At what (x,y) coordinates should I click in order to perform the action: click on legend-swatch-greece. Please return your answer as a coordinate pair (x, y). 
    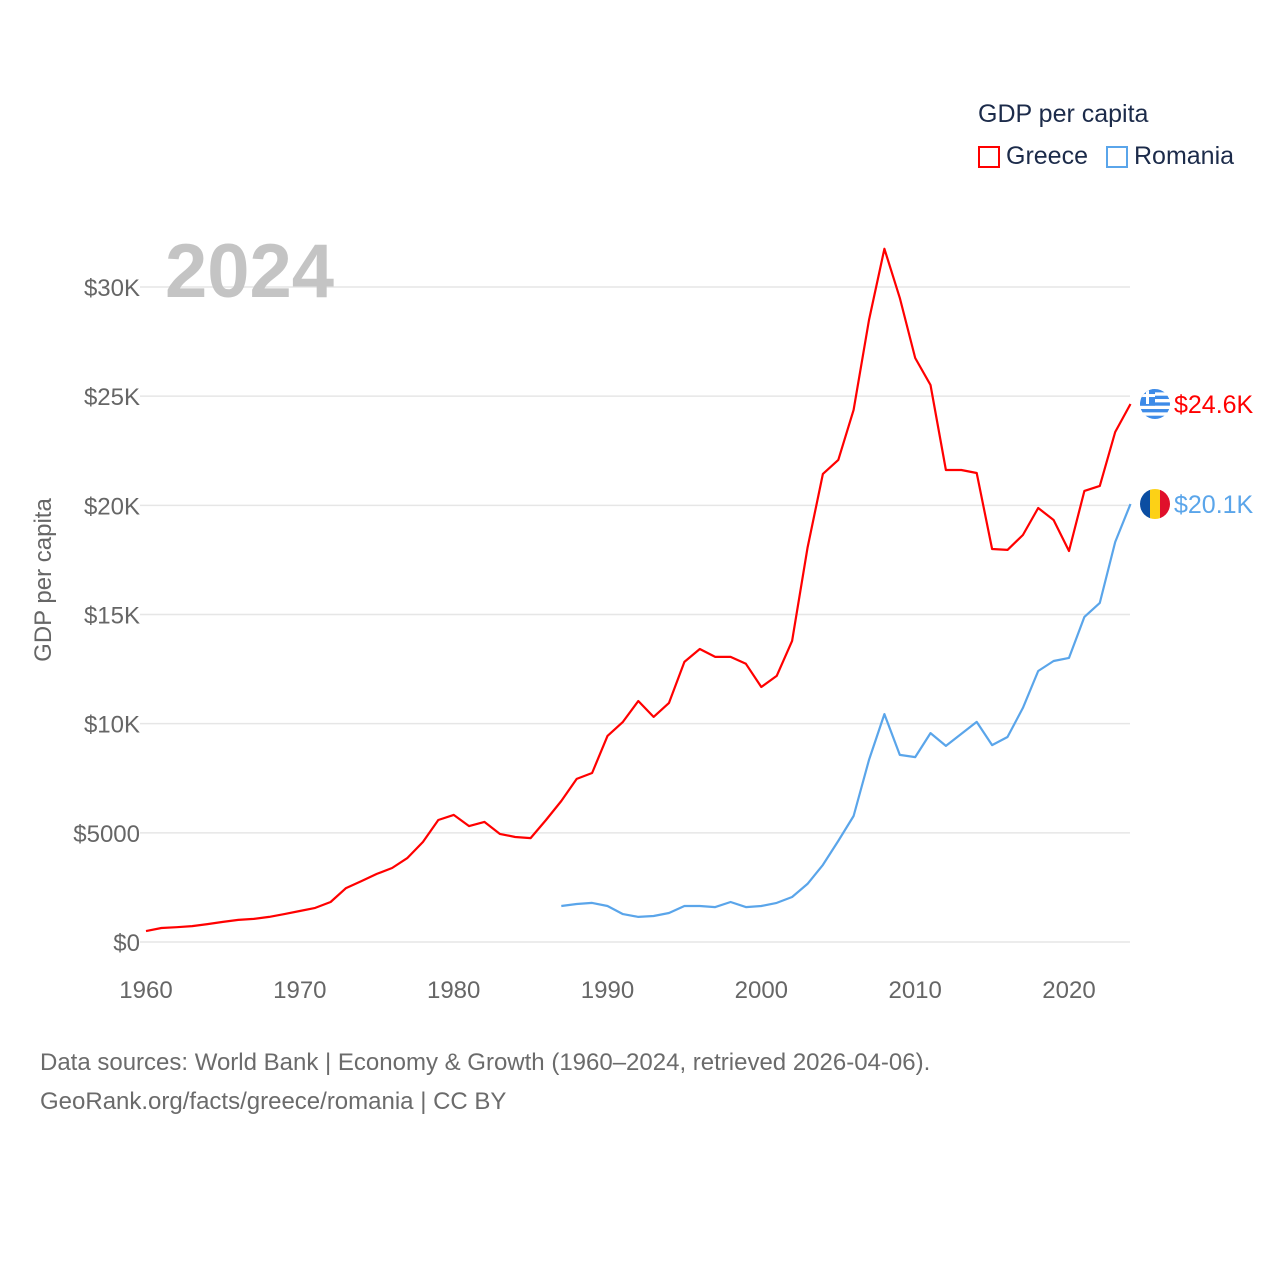
    Looking at the image, I should click on (989, 156).